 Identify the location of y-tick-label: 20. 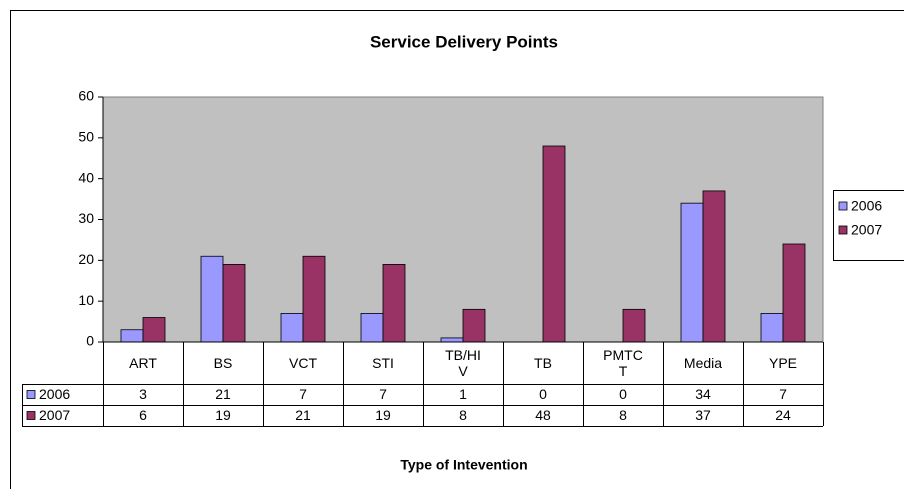
(86, 259).